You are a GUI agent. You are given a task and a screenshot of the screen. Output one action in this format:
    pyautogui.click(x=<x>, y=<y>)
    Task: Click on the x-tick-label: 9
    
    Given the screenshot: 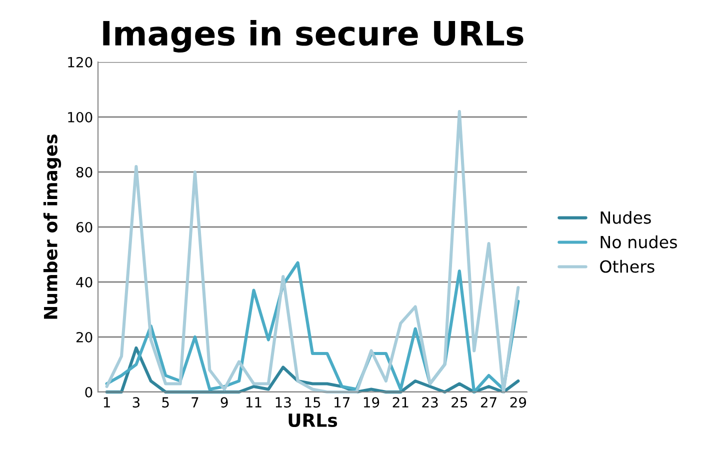 What is the action you would take?
    pyautogui.click(x=224, y=402)
    